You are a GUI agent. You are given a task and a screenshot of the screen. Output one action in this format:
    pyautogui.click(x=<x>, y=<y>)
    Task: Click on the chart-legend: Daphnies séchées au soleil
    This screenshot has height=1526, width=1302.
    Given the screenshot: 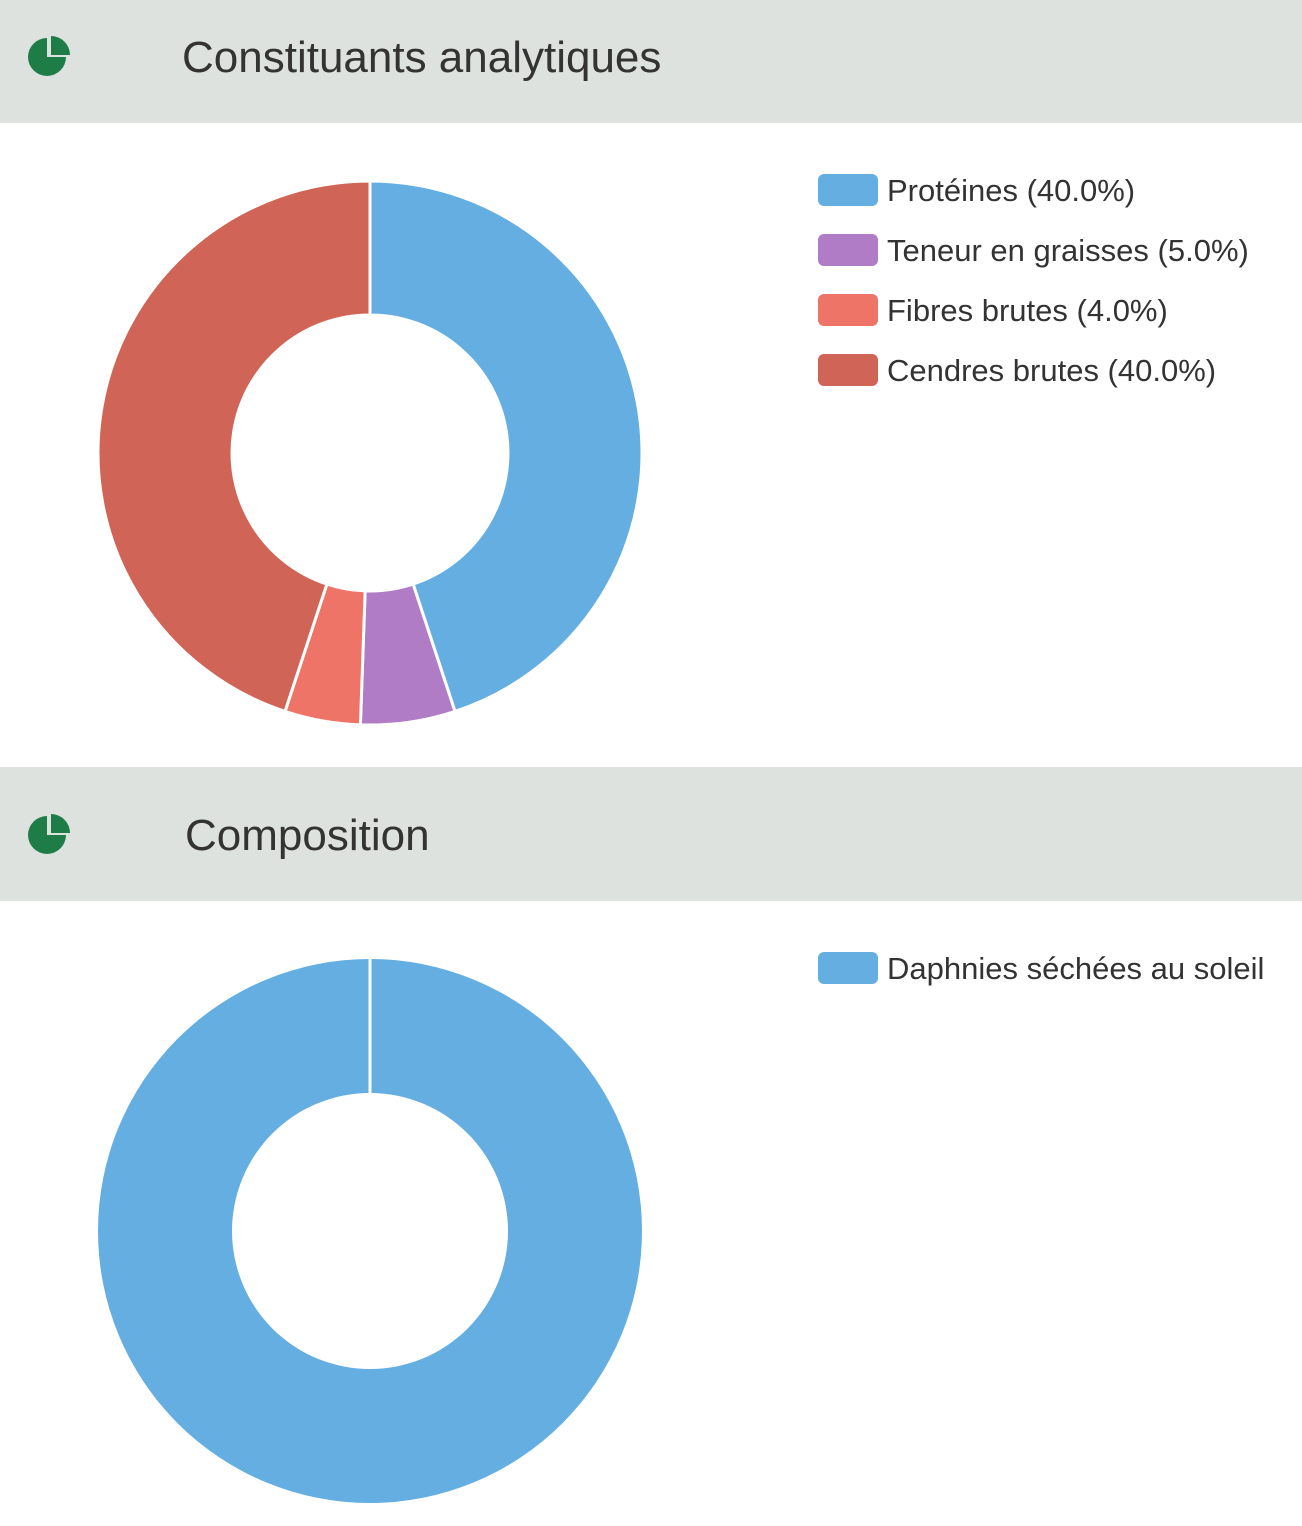 What is the action you would take?
    pyautogui.click(x=1041, y=968)
    